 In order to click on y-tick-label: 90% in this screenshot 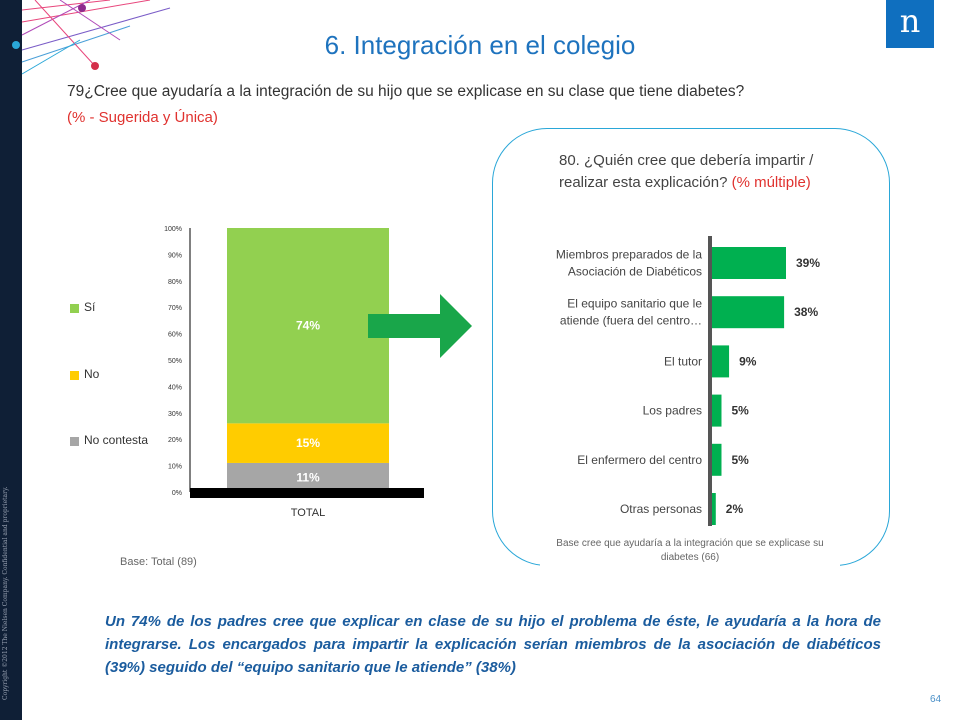, I will do `click(175, 255)`.